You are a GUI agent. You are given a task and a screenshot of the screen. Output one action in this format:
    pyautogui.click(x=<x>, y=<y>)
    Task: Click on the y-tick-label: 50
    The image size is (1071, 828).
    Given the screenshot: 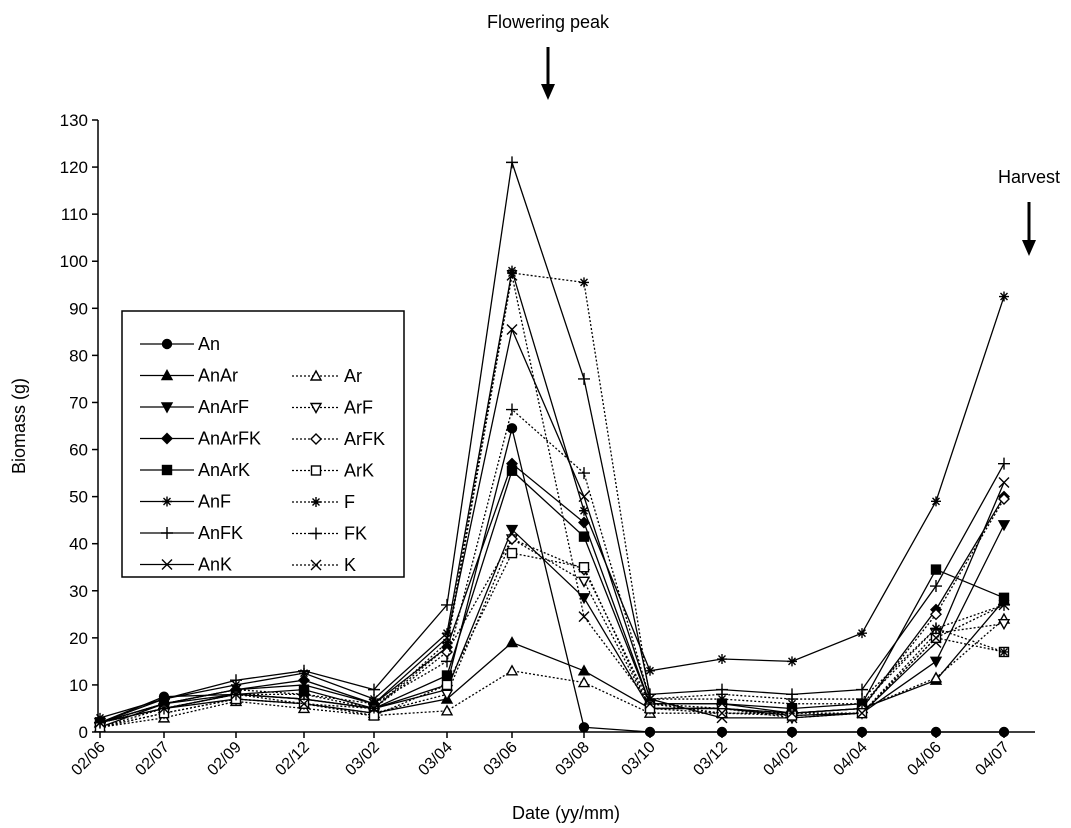 What is the action you would take?
    pyautogui.click(x=78, y=497)
    